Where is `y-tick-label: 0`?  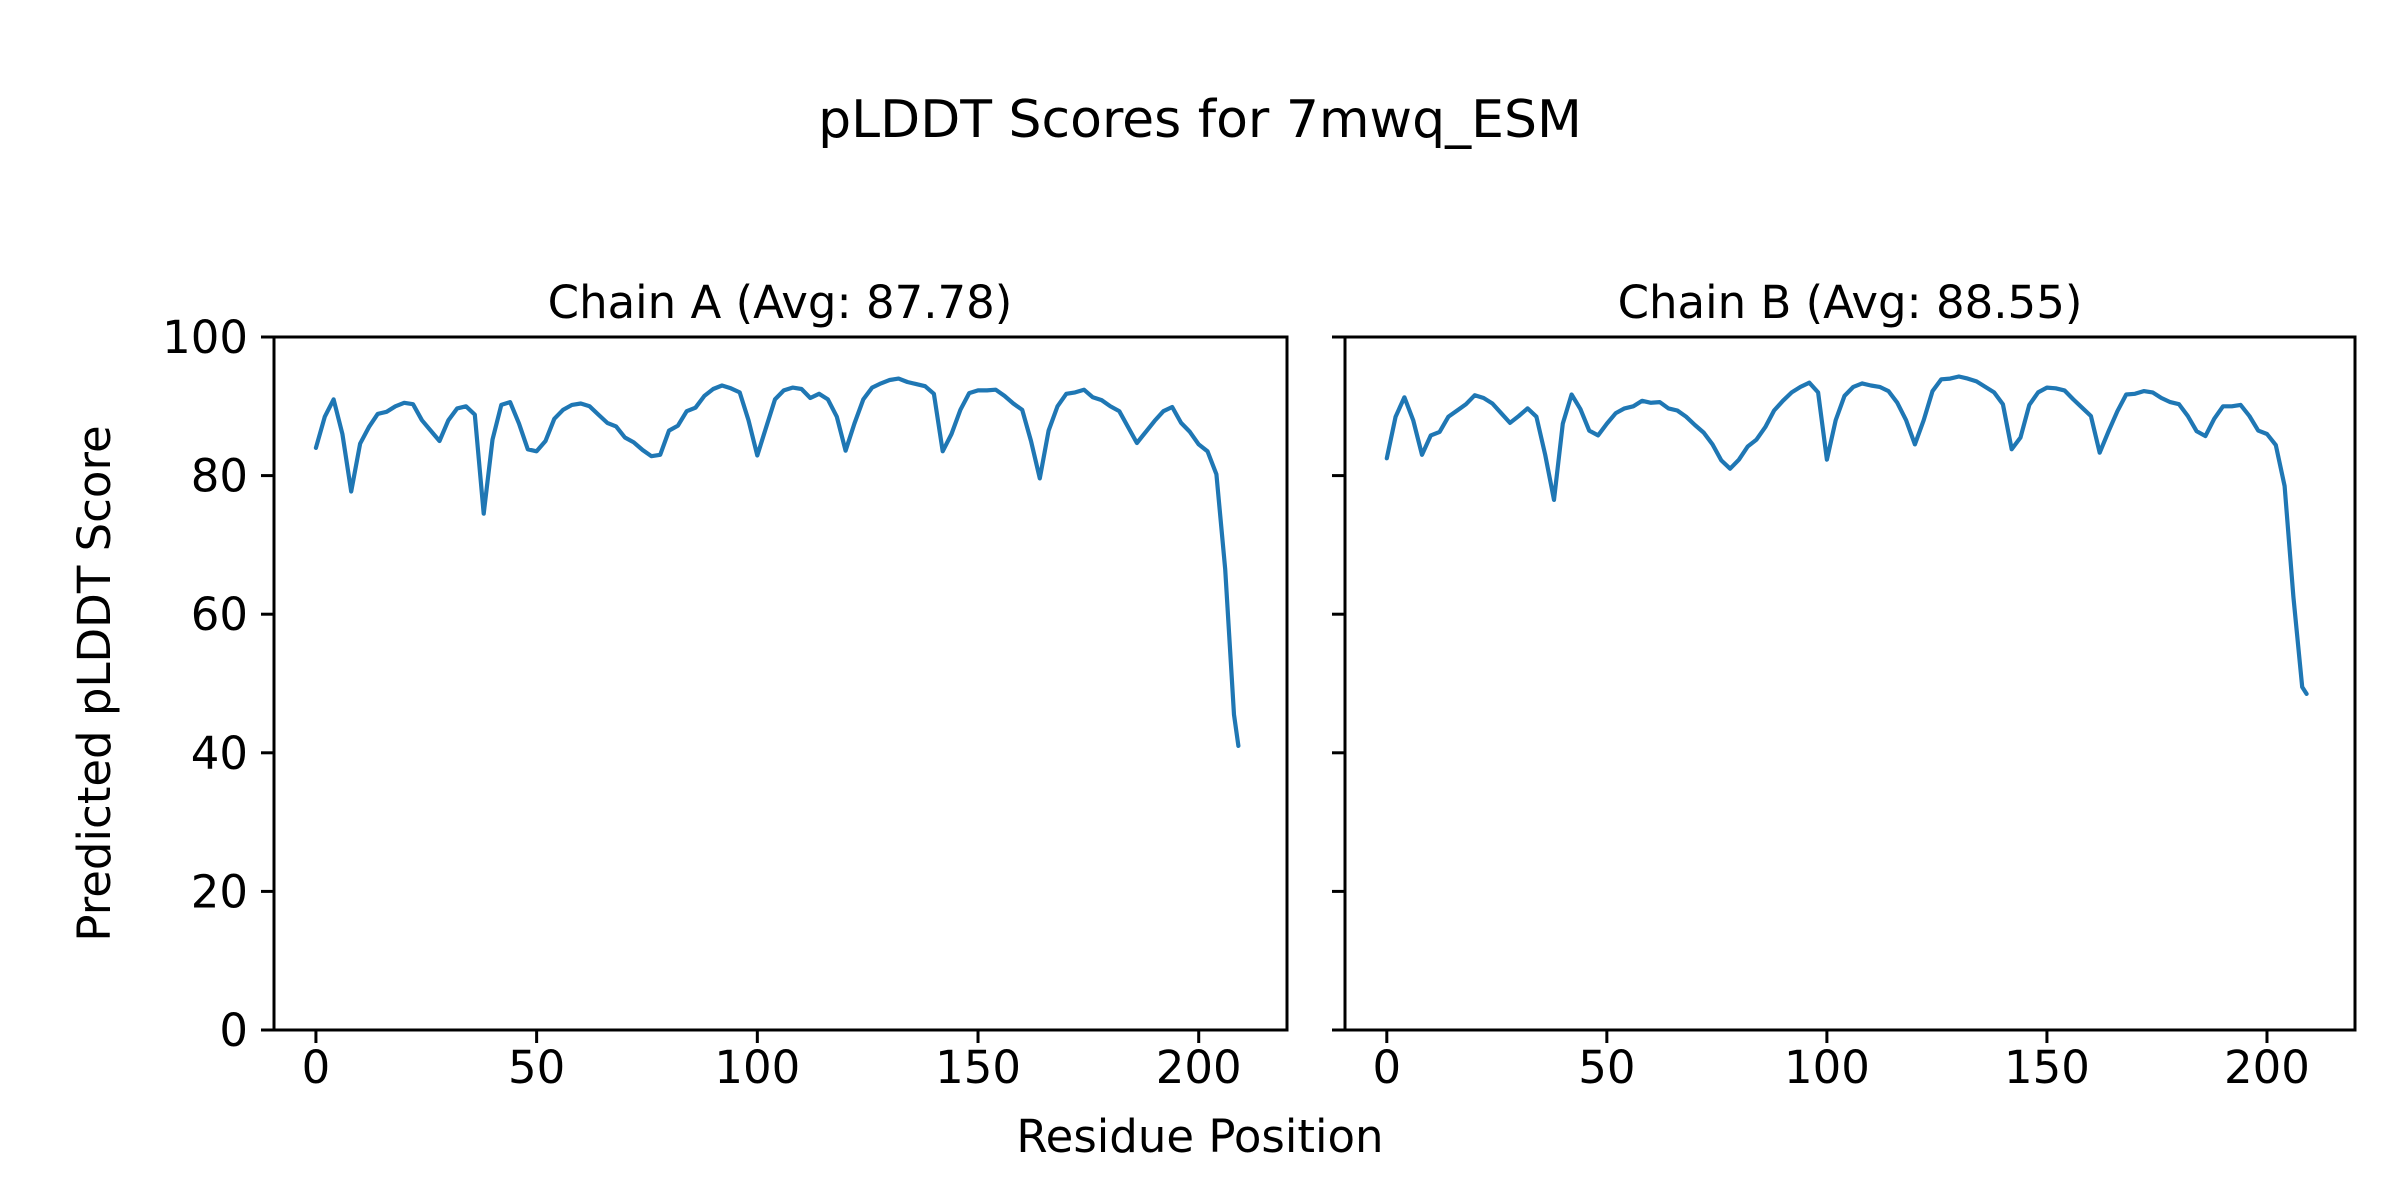
y-tick-label: 0 is located at coordinates (233, 1030).